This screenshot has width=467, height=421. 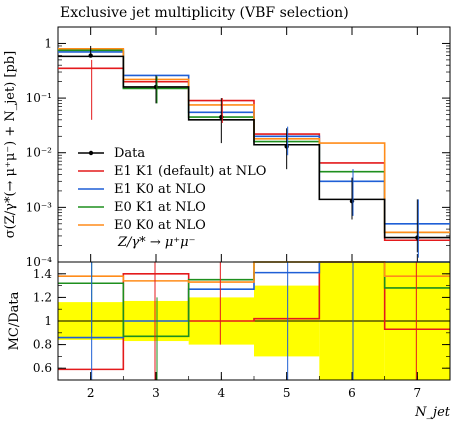 What do you see at coordinates (39, 98) in the screenshot?
I see `y-tick-label: 10⁻¹` at bounding box center [39, 98].